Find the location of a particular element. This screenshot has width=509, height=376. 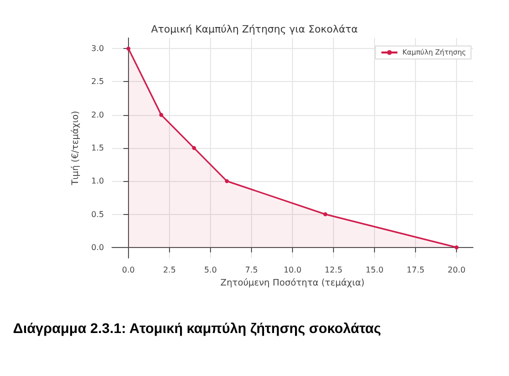

x-tick-label: 17.5 is located at coordinates (415, 270).